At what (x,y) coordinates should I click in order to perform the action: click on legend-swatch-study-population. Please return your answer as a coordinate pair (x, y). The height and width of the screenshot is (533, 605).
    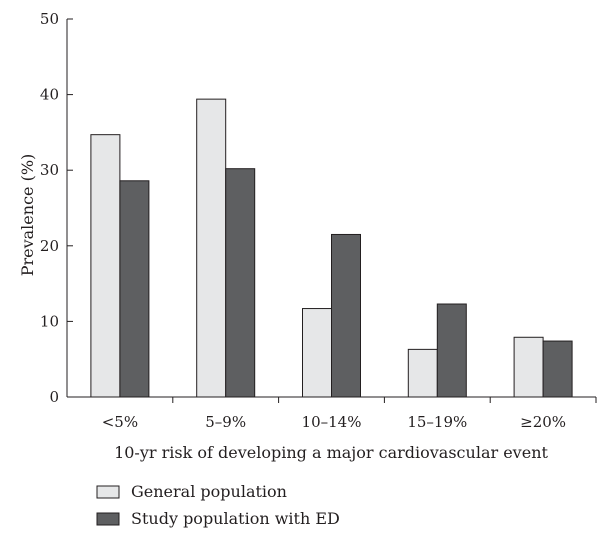
    Looking at the image, I should click on (108, 519).